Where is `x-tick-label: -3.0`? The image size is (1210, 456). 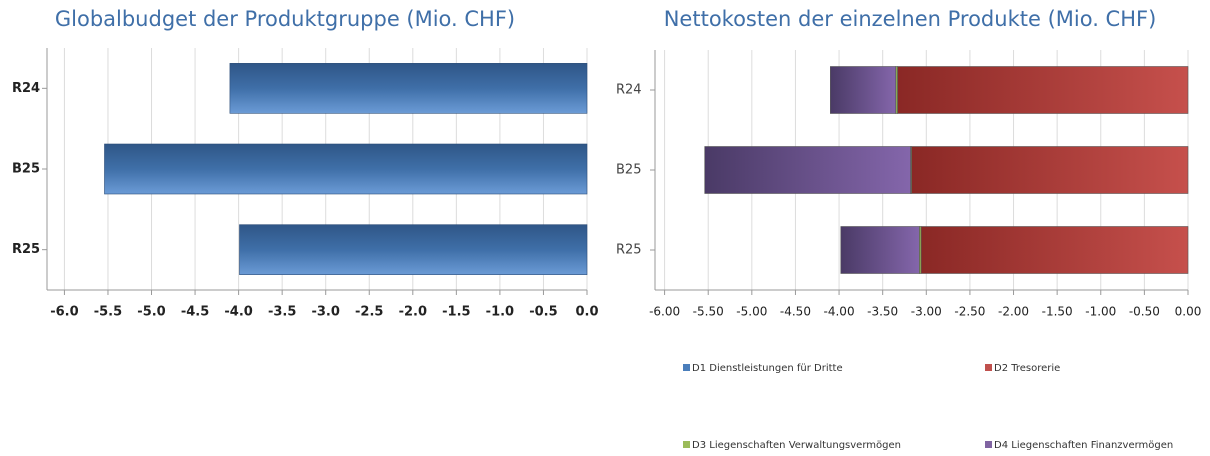 x-tick-label: -3.0 is located at coordinates (325, 312).